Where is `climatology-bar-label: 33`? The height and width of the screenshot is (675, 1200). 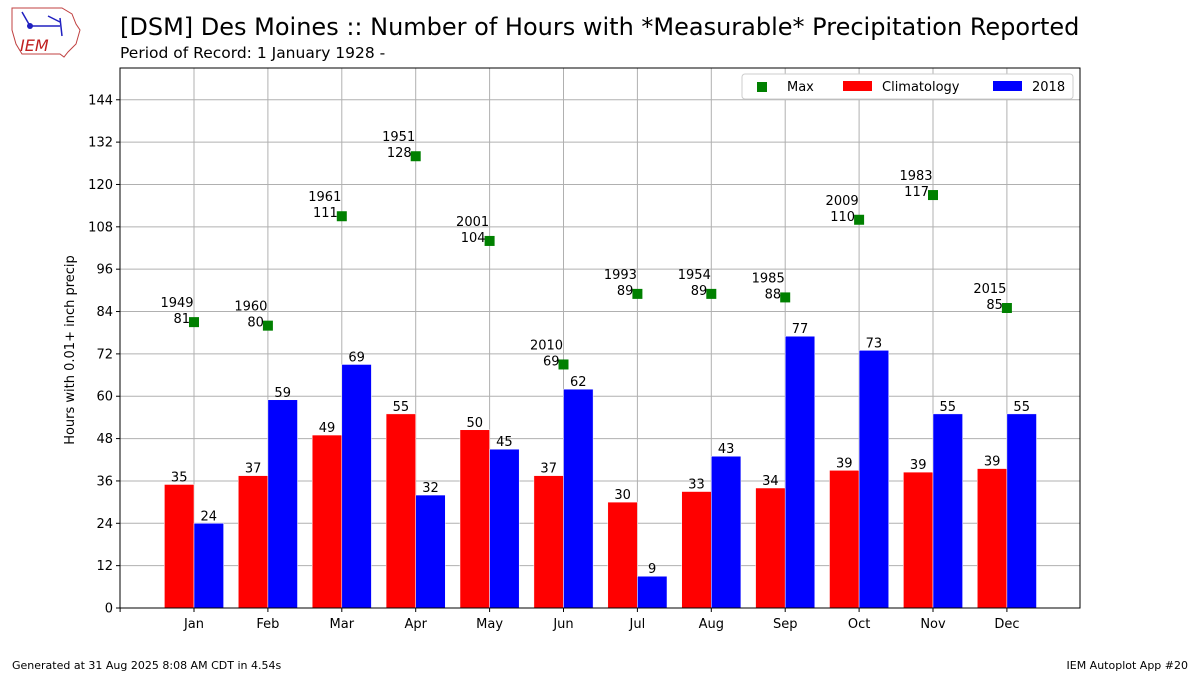
climatology-bar-label: 33 is located at coordinates (696, 485).